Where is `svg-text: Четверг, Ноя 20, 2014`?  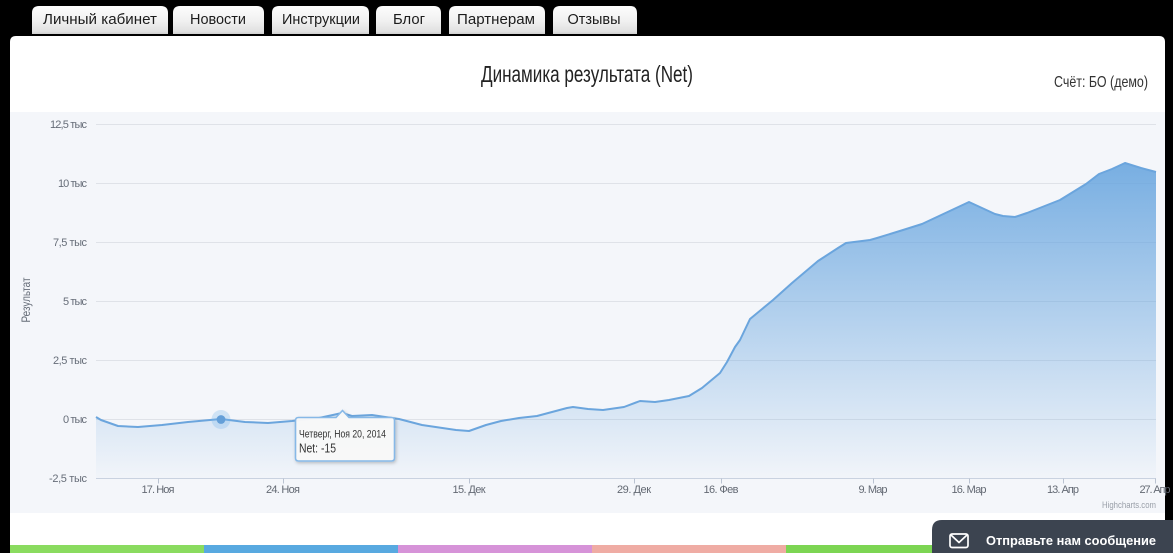 svg-text: Четверг, Ноя 20, 2014 is located at coordinates (342, 435).